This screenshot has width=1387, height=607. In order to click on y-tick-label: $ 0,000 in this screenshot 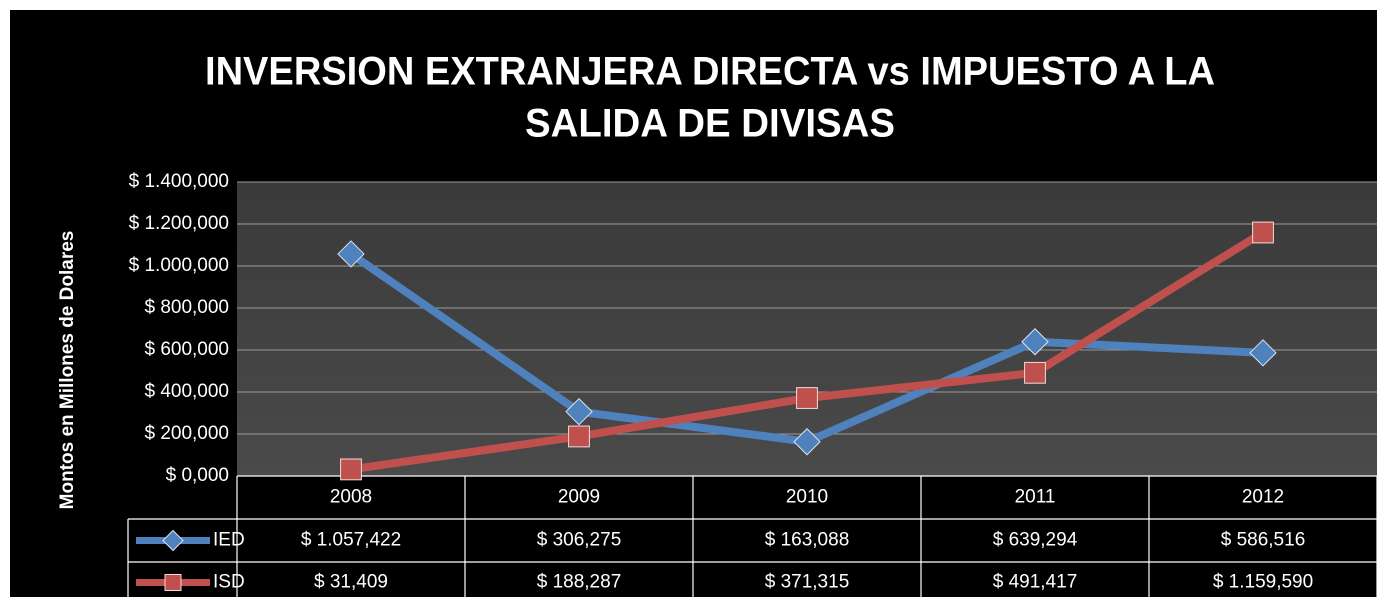, I will do `click(197, 475)`.